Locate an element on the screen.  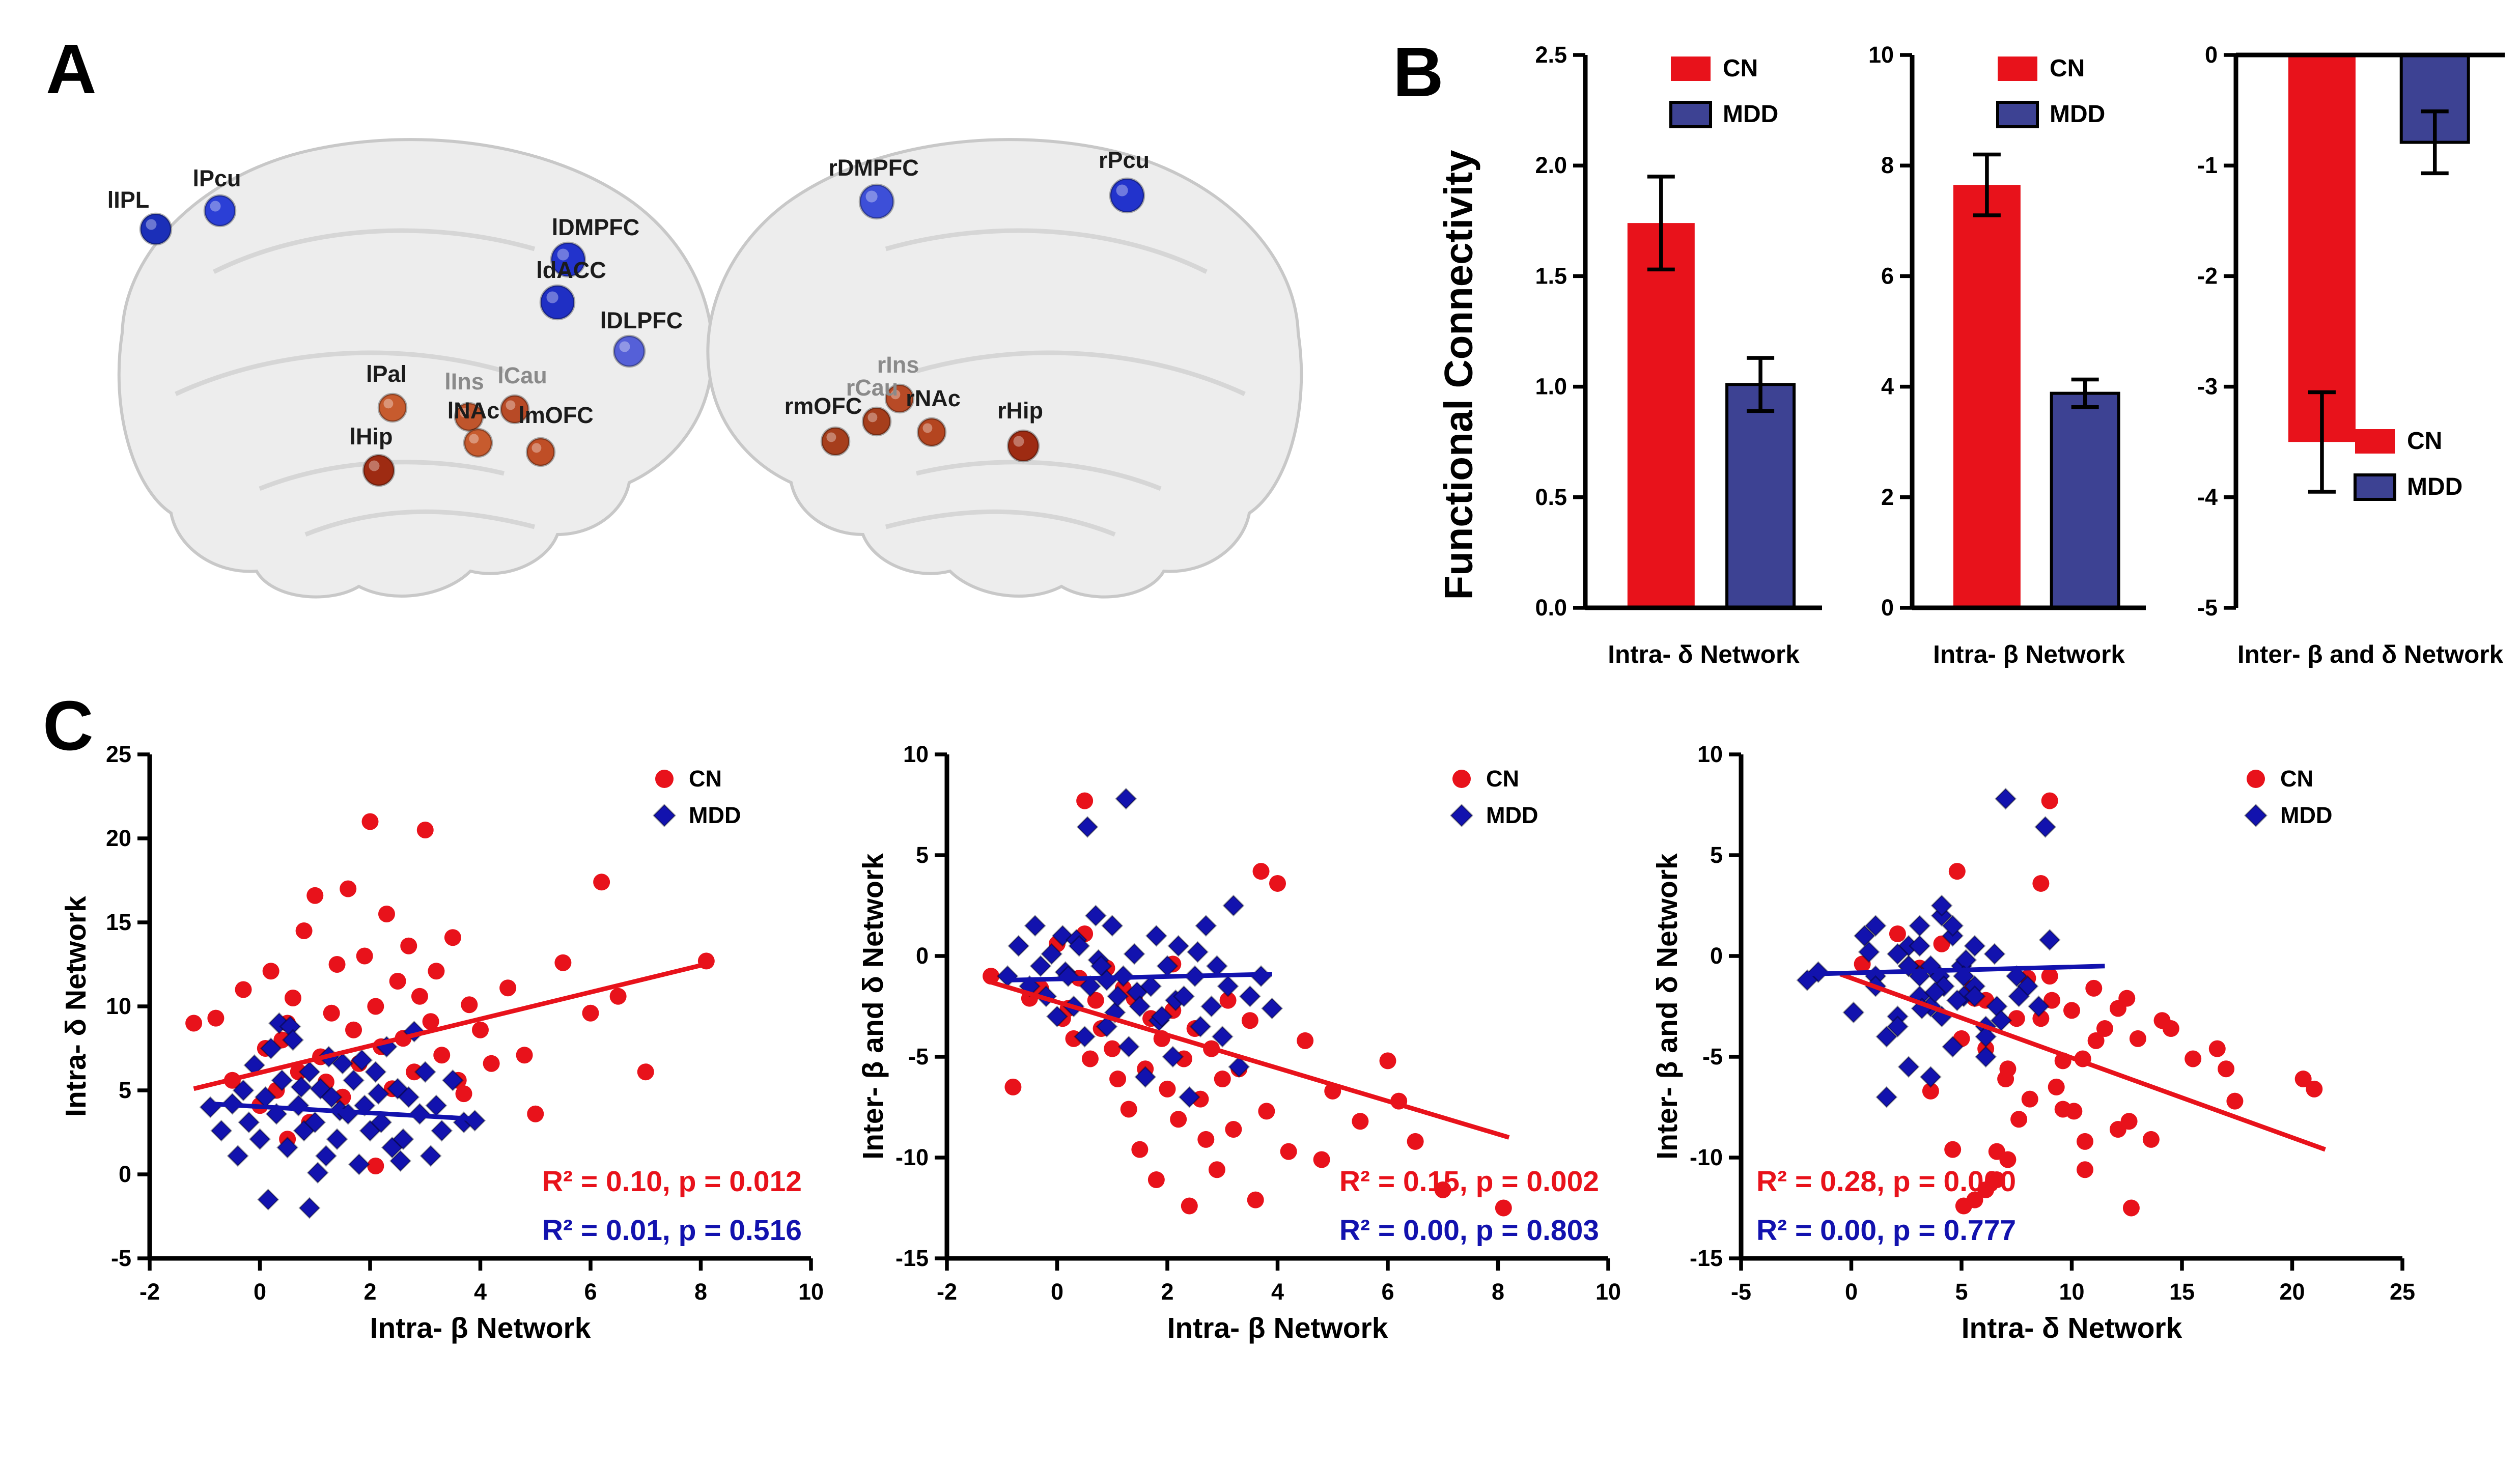
chart-text: 2.5 is located at coordinates (1551, 55).